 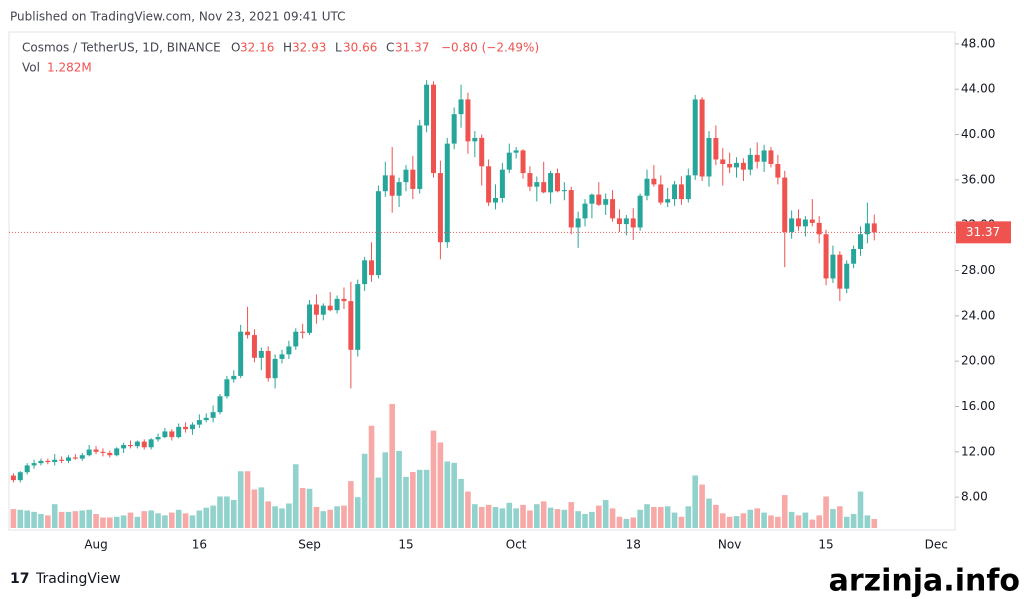 I want to click on x-tick-label: 15, so click(x=825, y=545).